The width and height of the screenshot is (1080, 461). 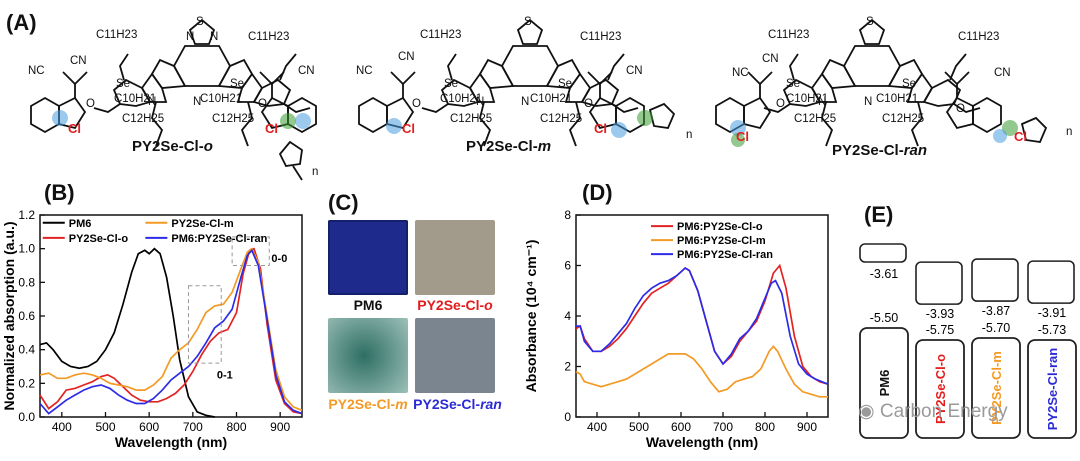 I want to click on annotation-0-0: 0-0, so click(x=279, y=259).